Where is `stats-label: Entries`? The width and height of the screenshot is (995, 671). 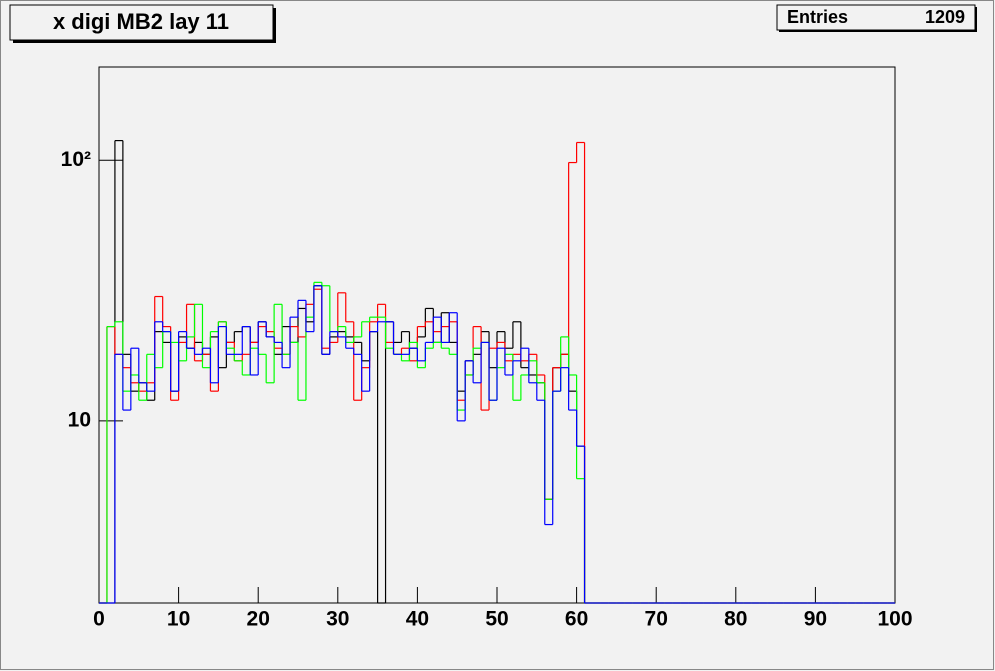
stats-label: Entries is located at coordinates (817, 17).